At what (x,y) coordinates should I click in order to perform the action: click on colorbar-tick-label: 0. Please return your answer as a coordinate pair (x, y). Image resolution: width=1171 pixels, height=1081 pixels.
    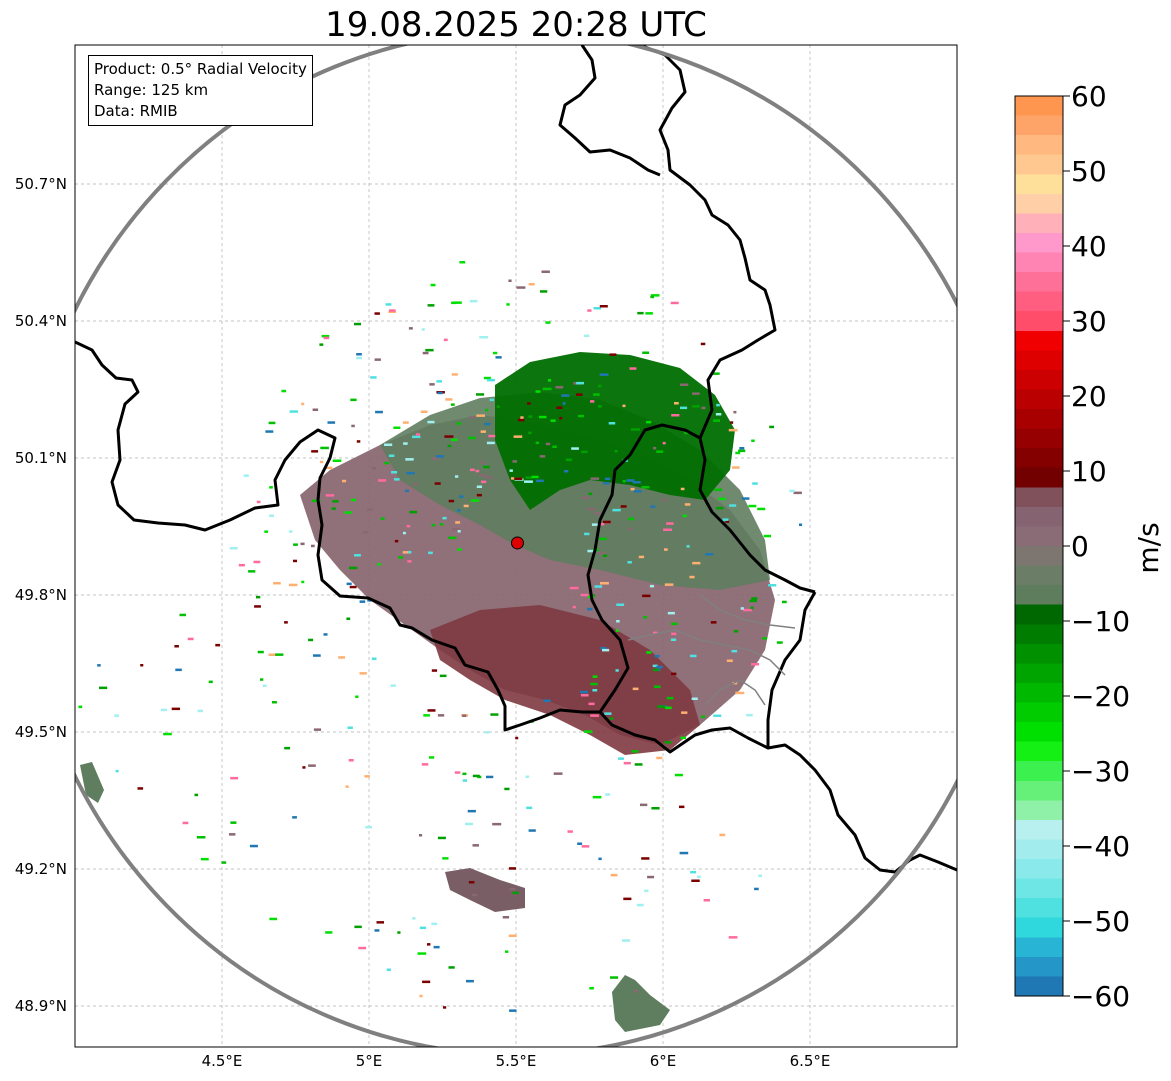
    Looking at the image, I should click on (1080, 546).